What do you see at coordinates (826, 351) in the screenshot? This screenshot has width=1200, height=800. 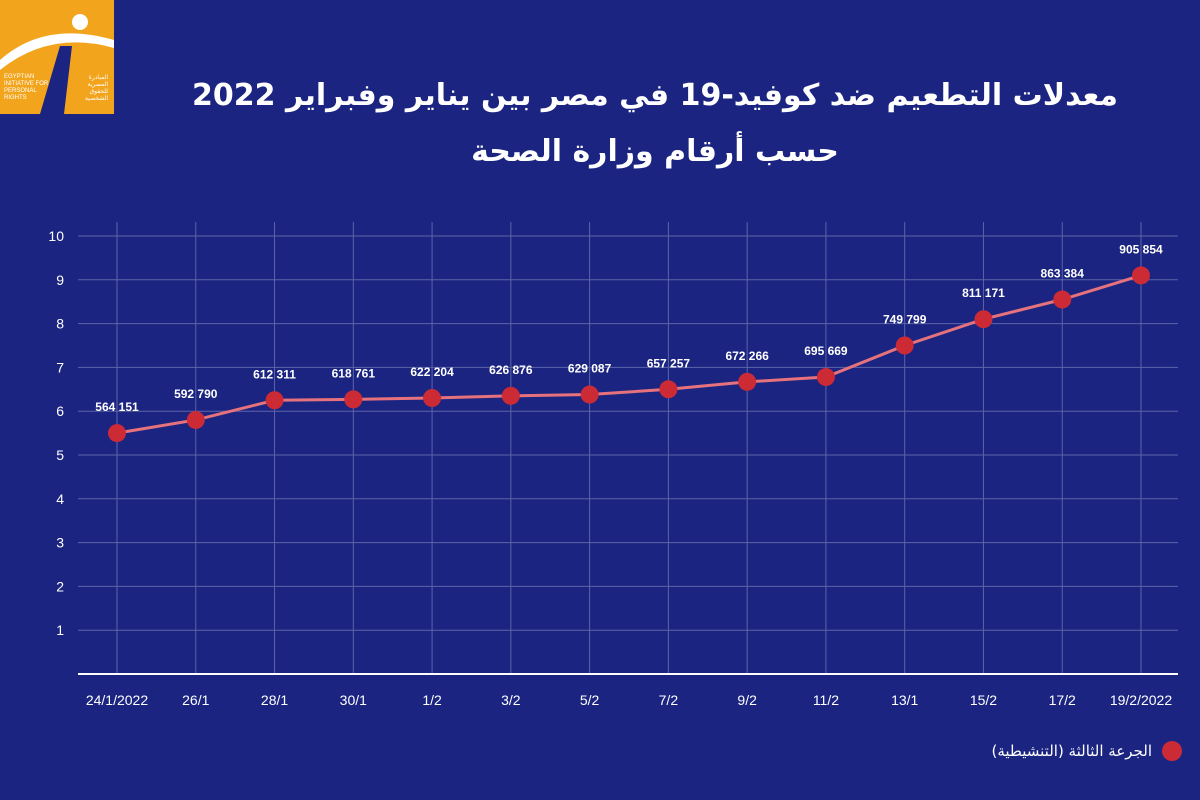 I see `data-label: 695 669` at bounding box center [826, 351].